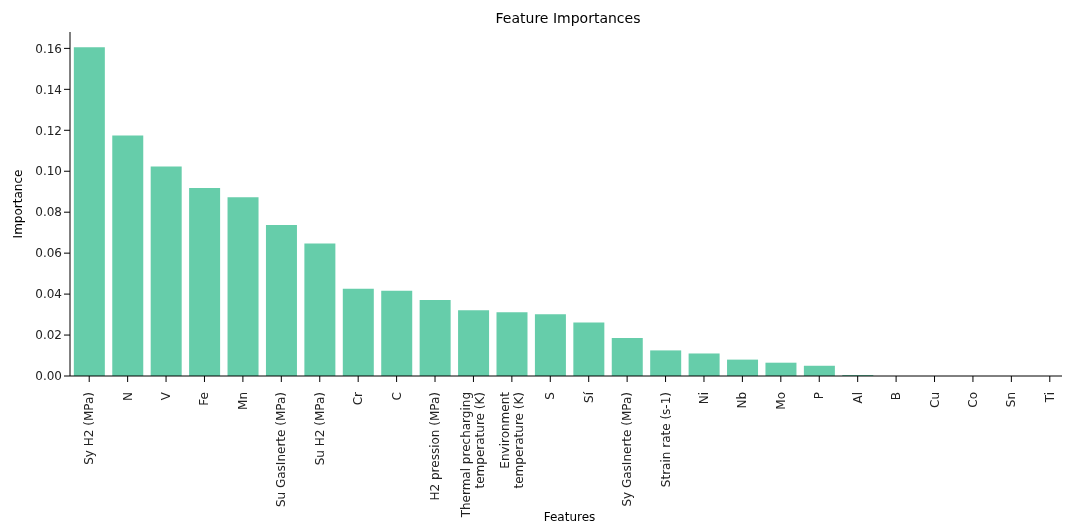 The height and width of the screenshot is (529, 1070). I want to click on x-tick-label: Ni, so click(703, 398).